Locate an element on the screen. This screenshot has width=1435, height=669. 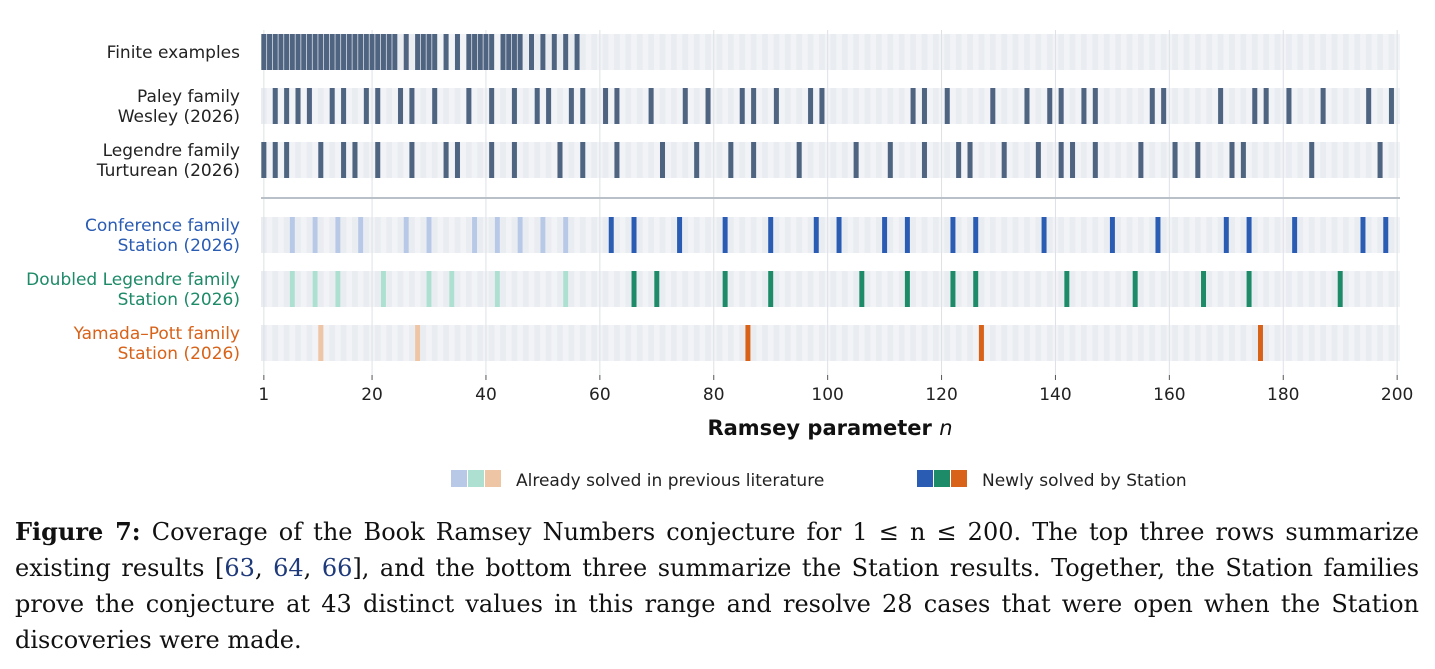
row-label: Doubled Legendre family is located at coordinates (133, 280).